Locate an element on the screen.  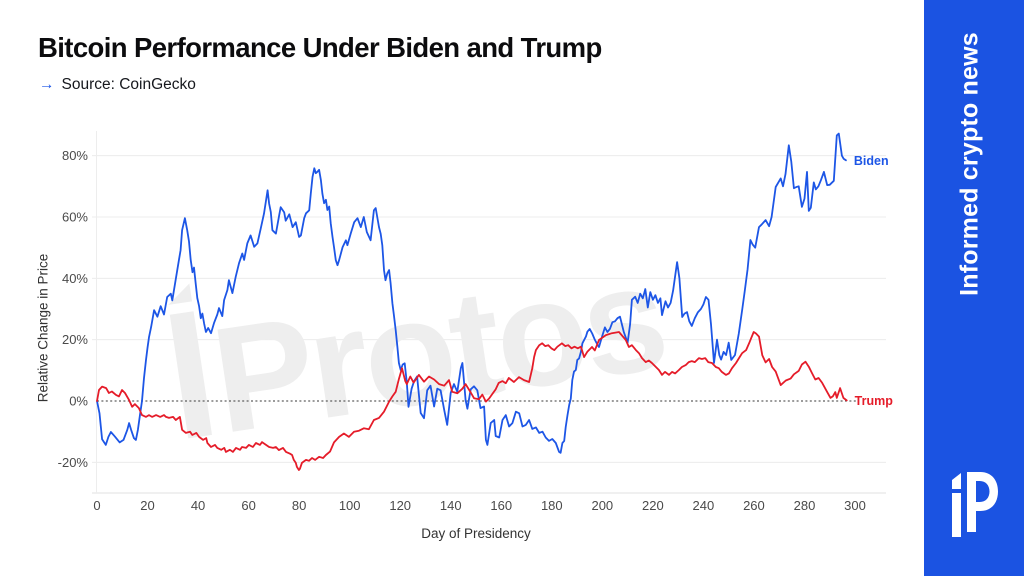
x-tick-label: 280 is located at coordinates (805, 505).